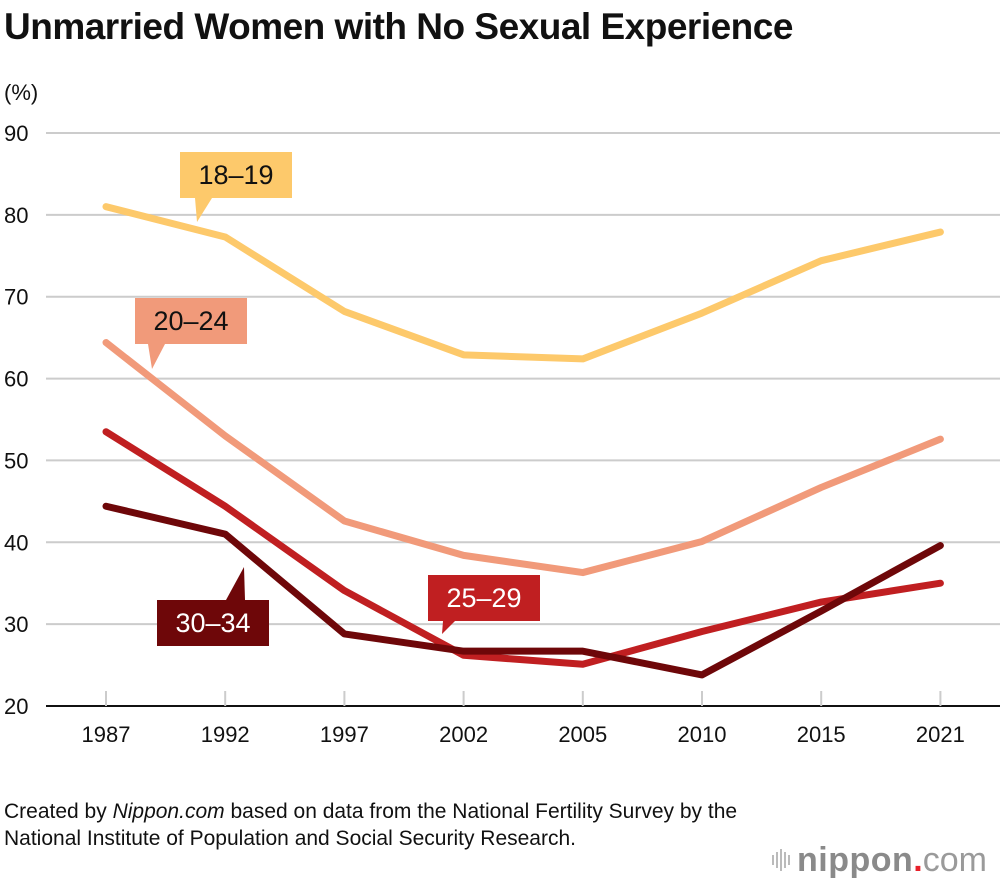  Describe the element at coordinates (225, 734) in the screenshot. I see `x-tick-label: 1992` at that location.